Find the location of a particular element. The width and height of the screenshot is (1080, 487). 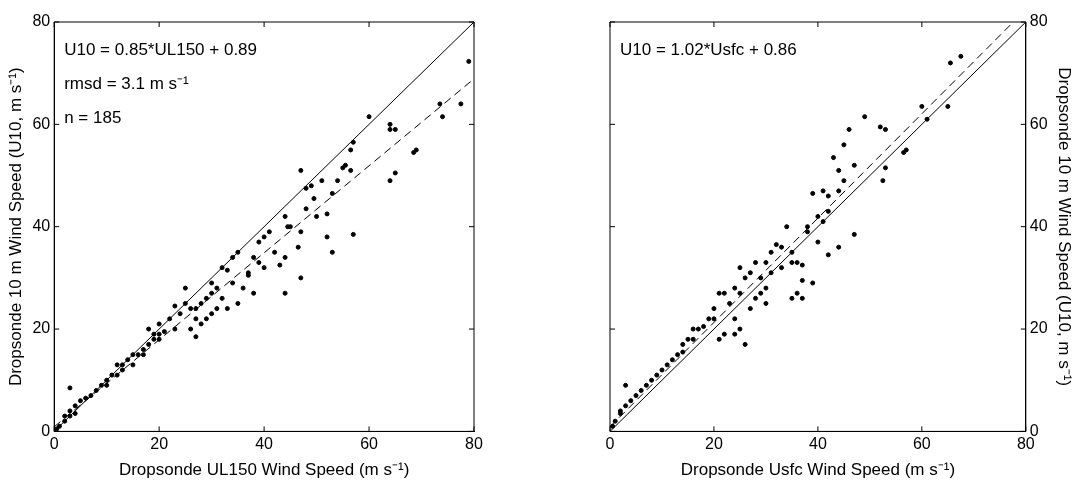

x-axis-title: Dropsonde Usfc Wind Speed (m s⁻¹) is located at coordinates (818, 470).